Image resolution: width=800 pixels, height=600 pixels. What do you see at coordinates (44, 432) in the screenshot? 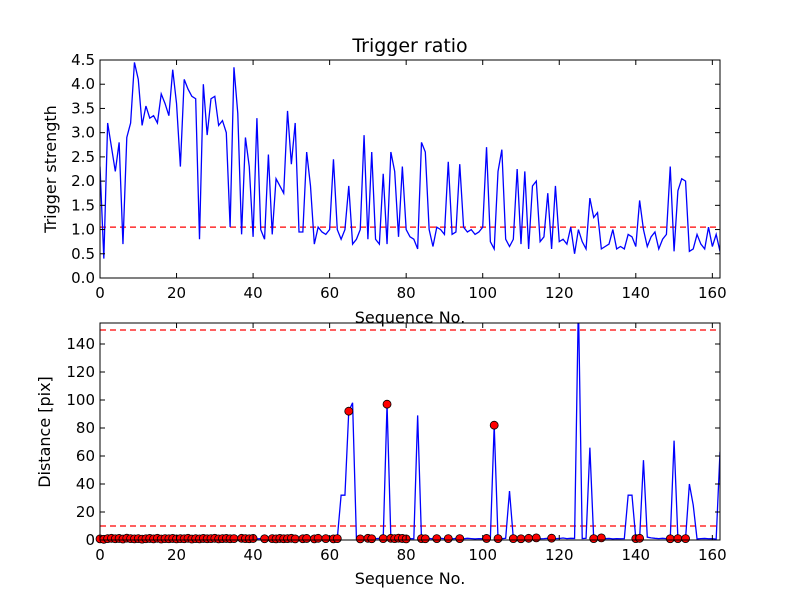
I see `bottom-y-axis-label: Distance [pix]` at bounding box center [44, 432].